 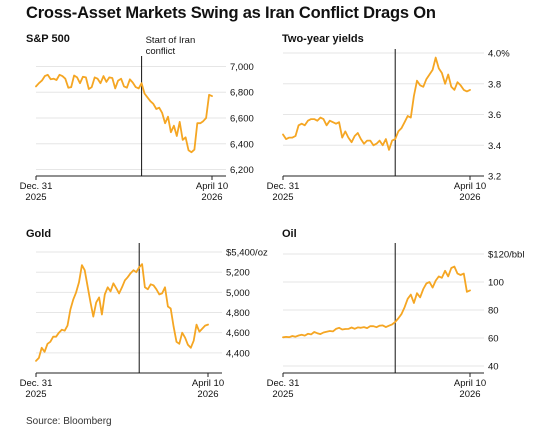 What do you see at coordinates (469, 394) in the screenshot?
I see `oil-xtick-label: 2026` at bounding box center [469, 394].